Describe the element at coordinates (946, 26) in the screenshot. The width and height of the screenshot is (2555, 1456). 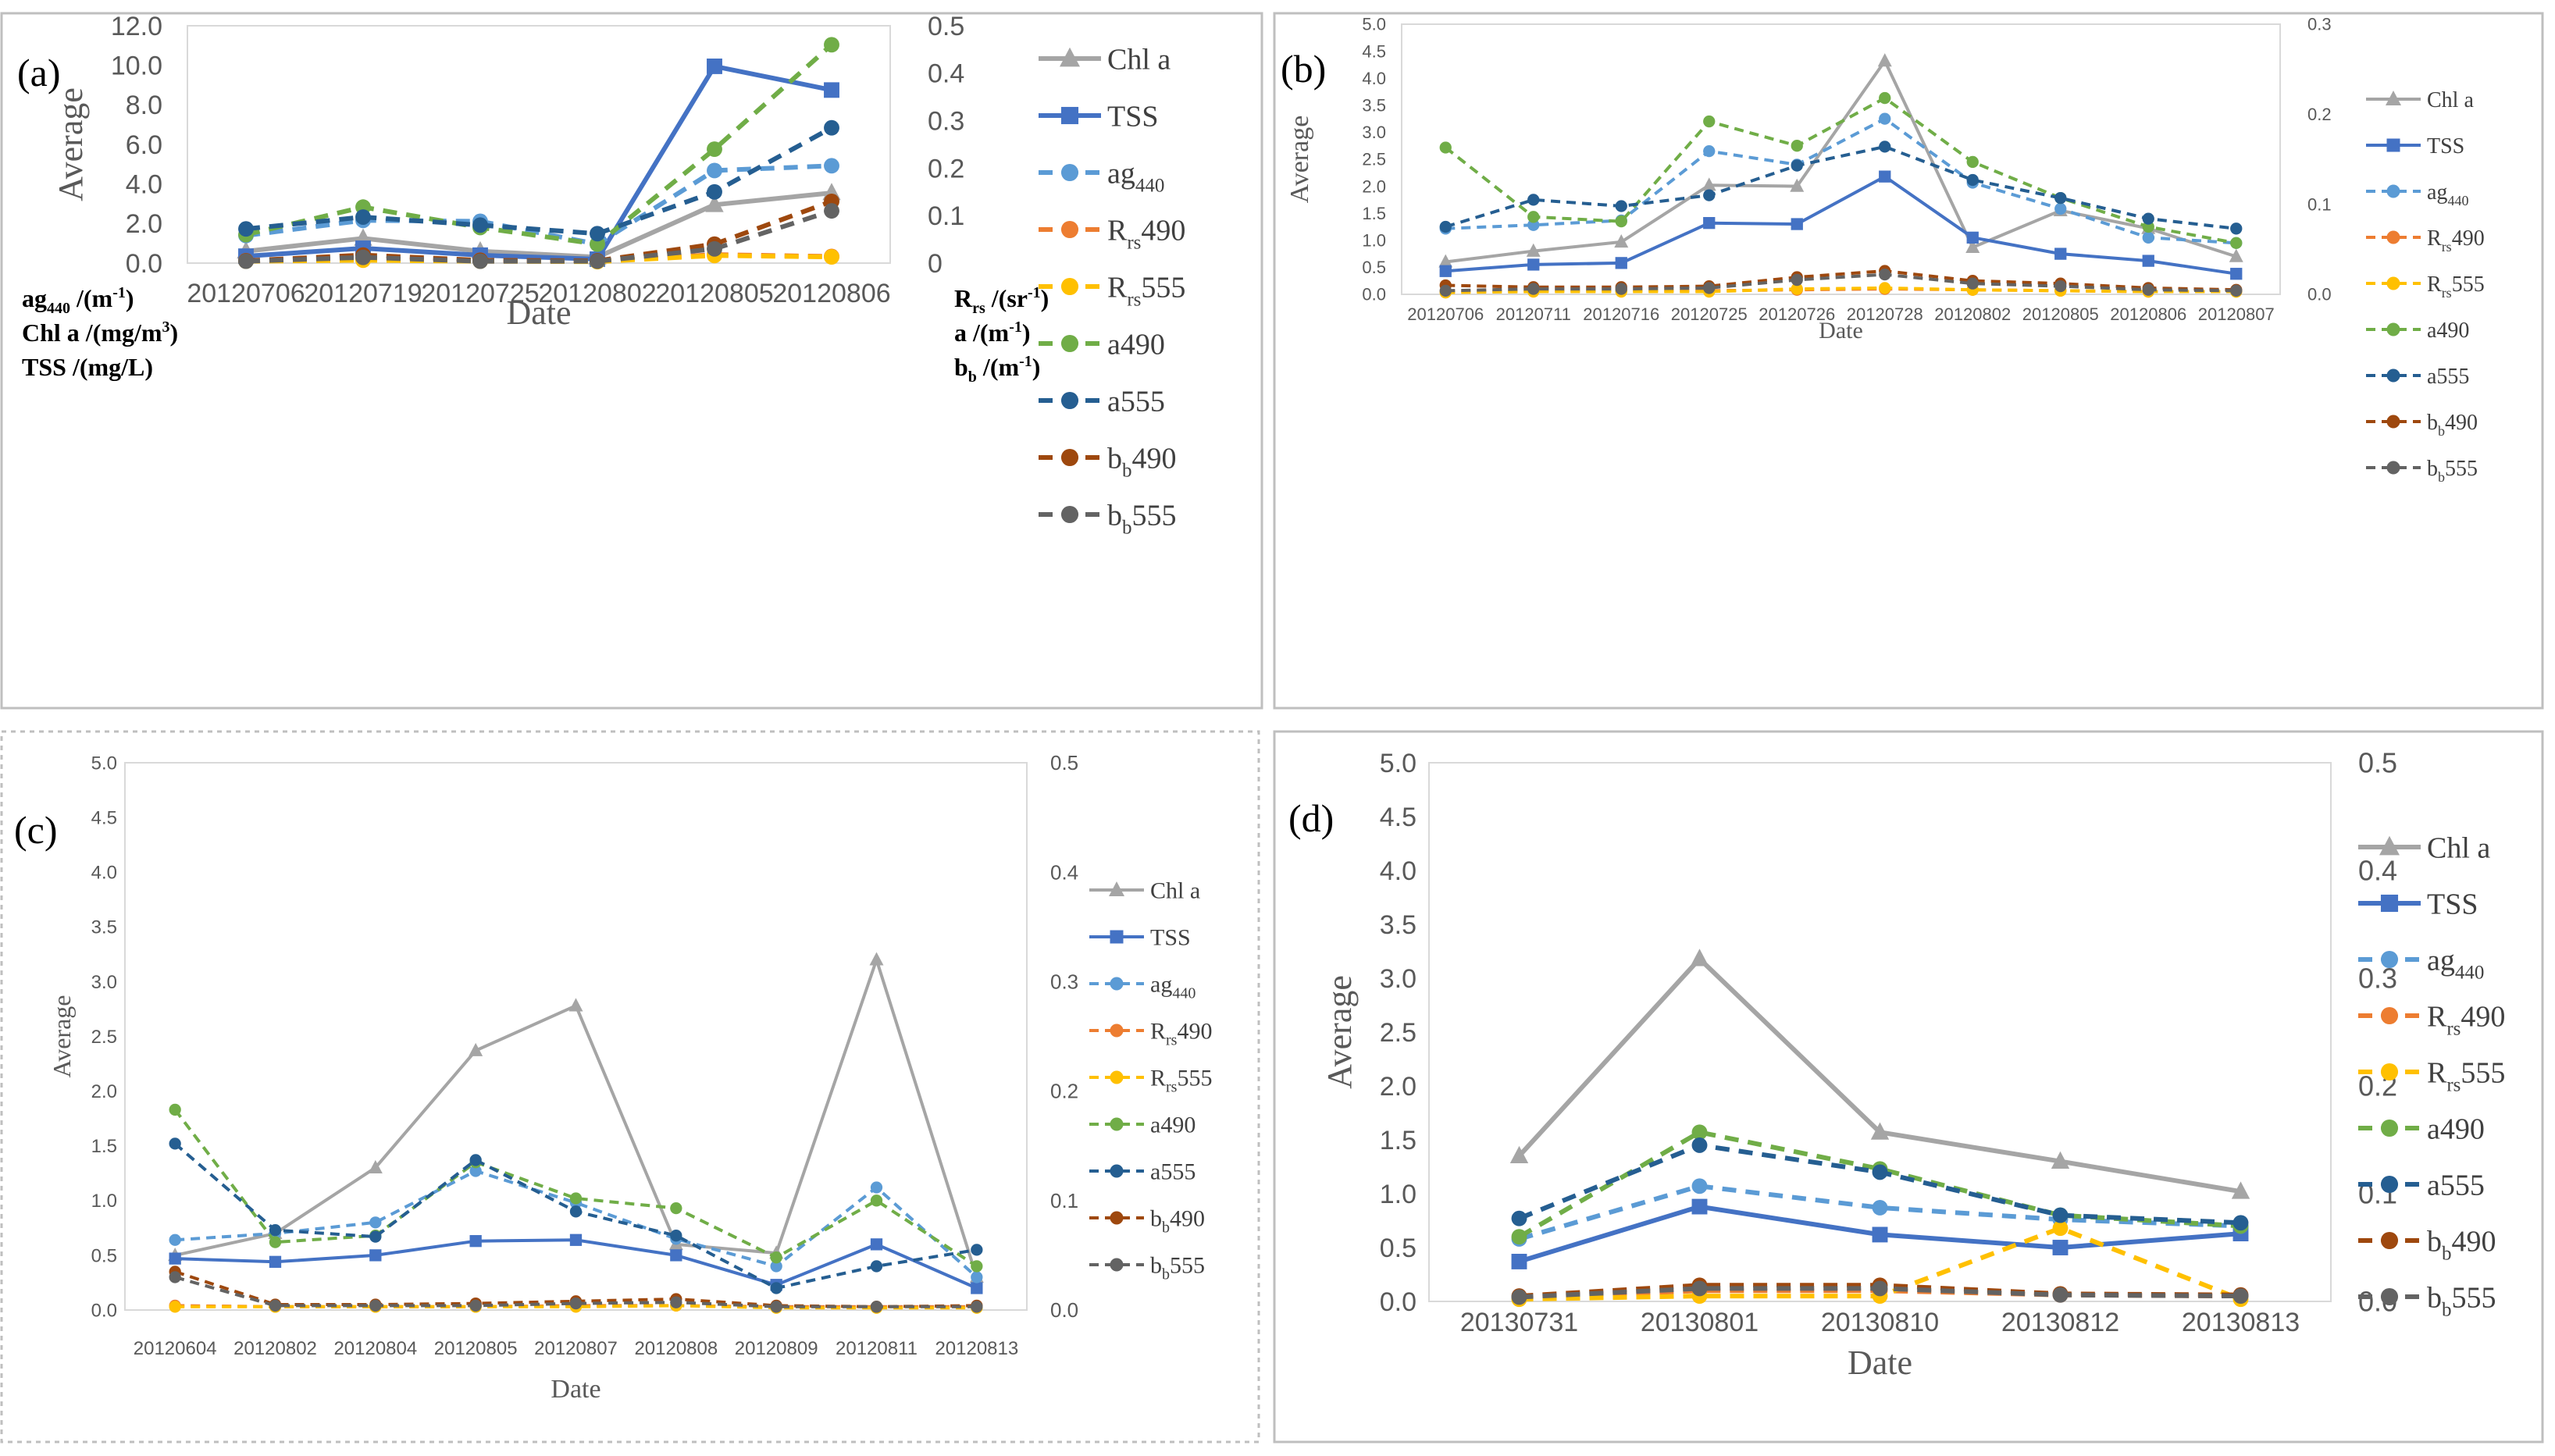
I see `y-right-tick-label: 0.5` at that location.